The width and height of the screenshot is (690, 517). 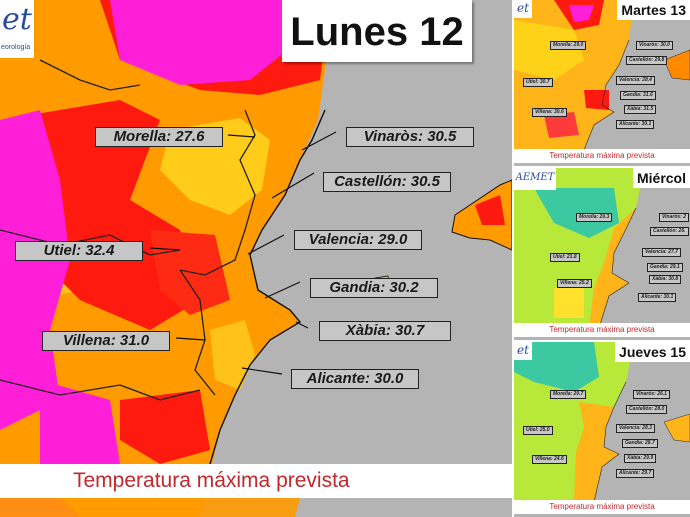 What do you see at coordinates (374, 288) in the screenshot?
I see `station-label-gandia: Gandia: 30.2` at bounding box center [374, 288].